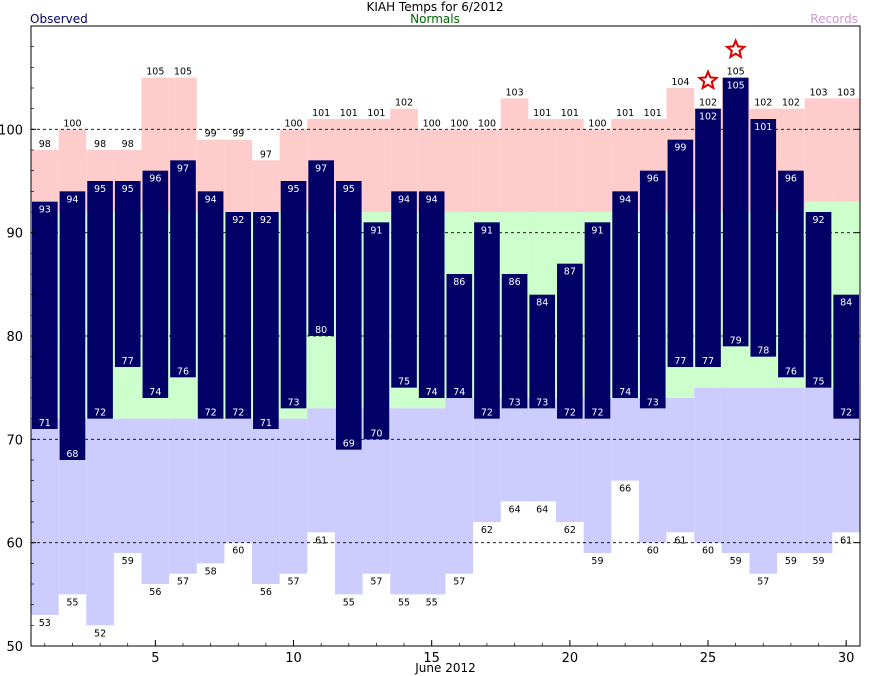 This screenshot has width=870, height=676. What do you see at coordinates (708, 361) in the screenshot?
I see `observed-low-label: 77` at bounding box center [708, 361].